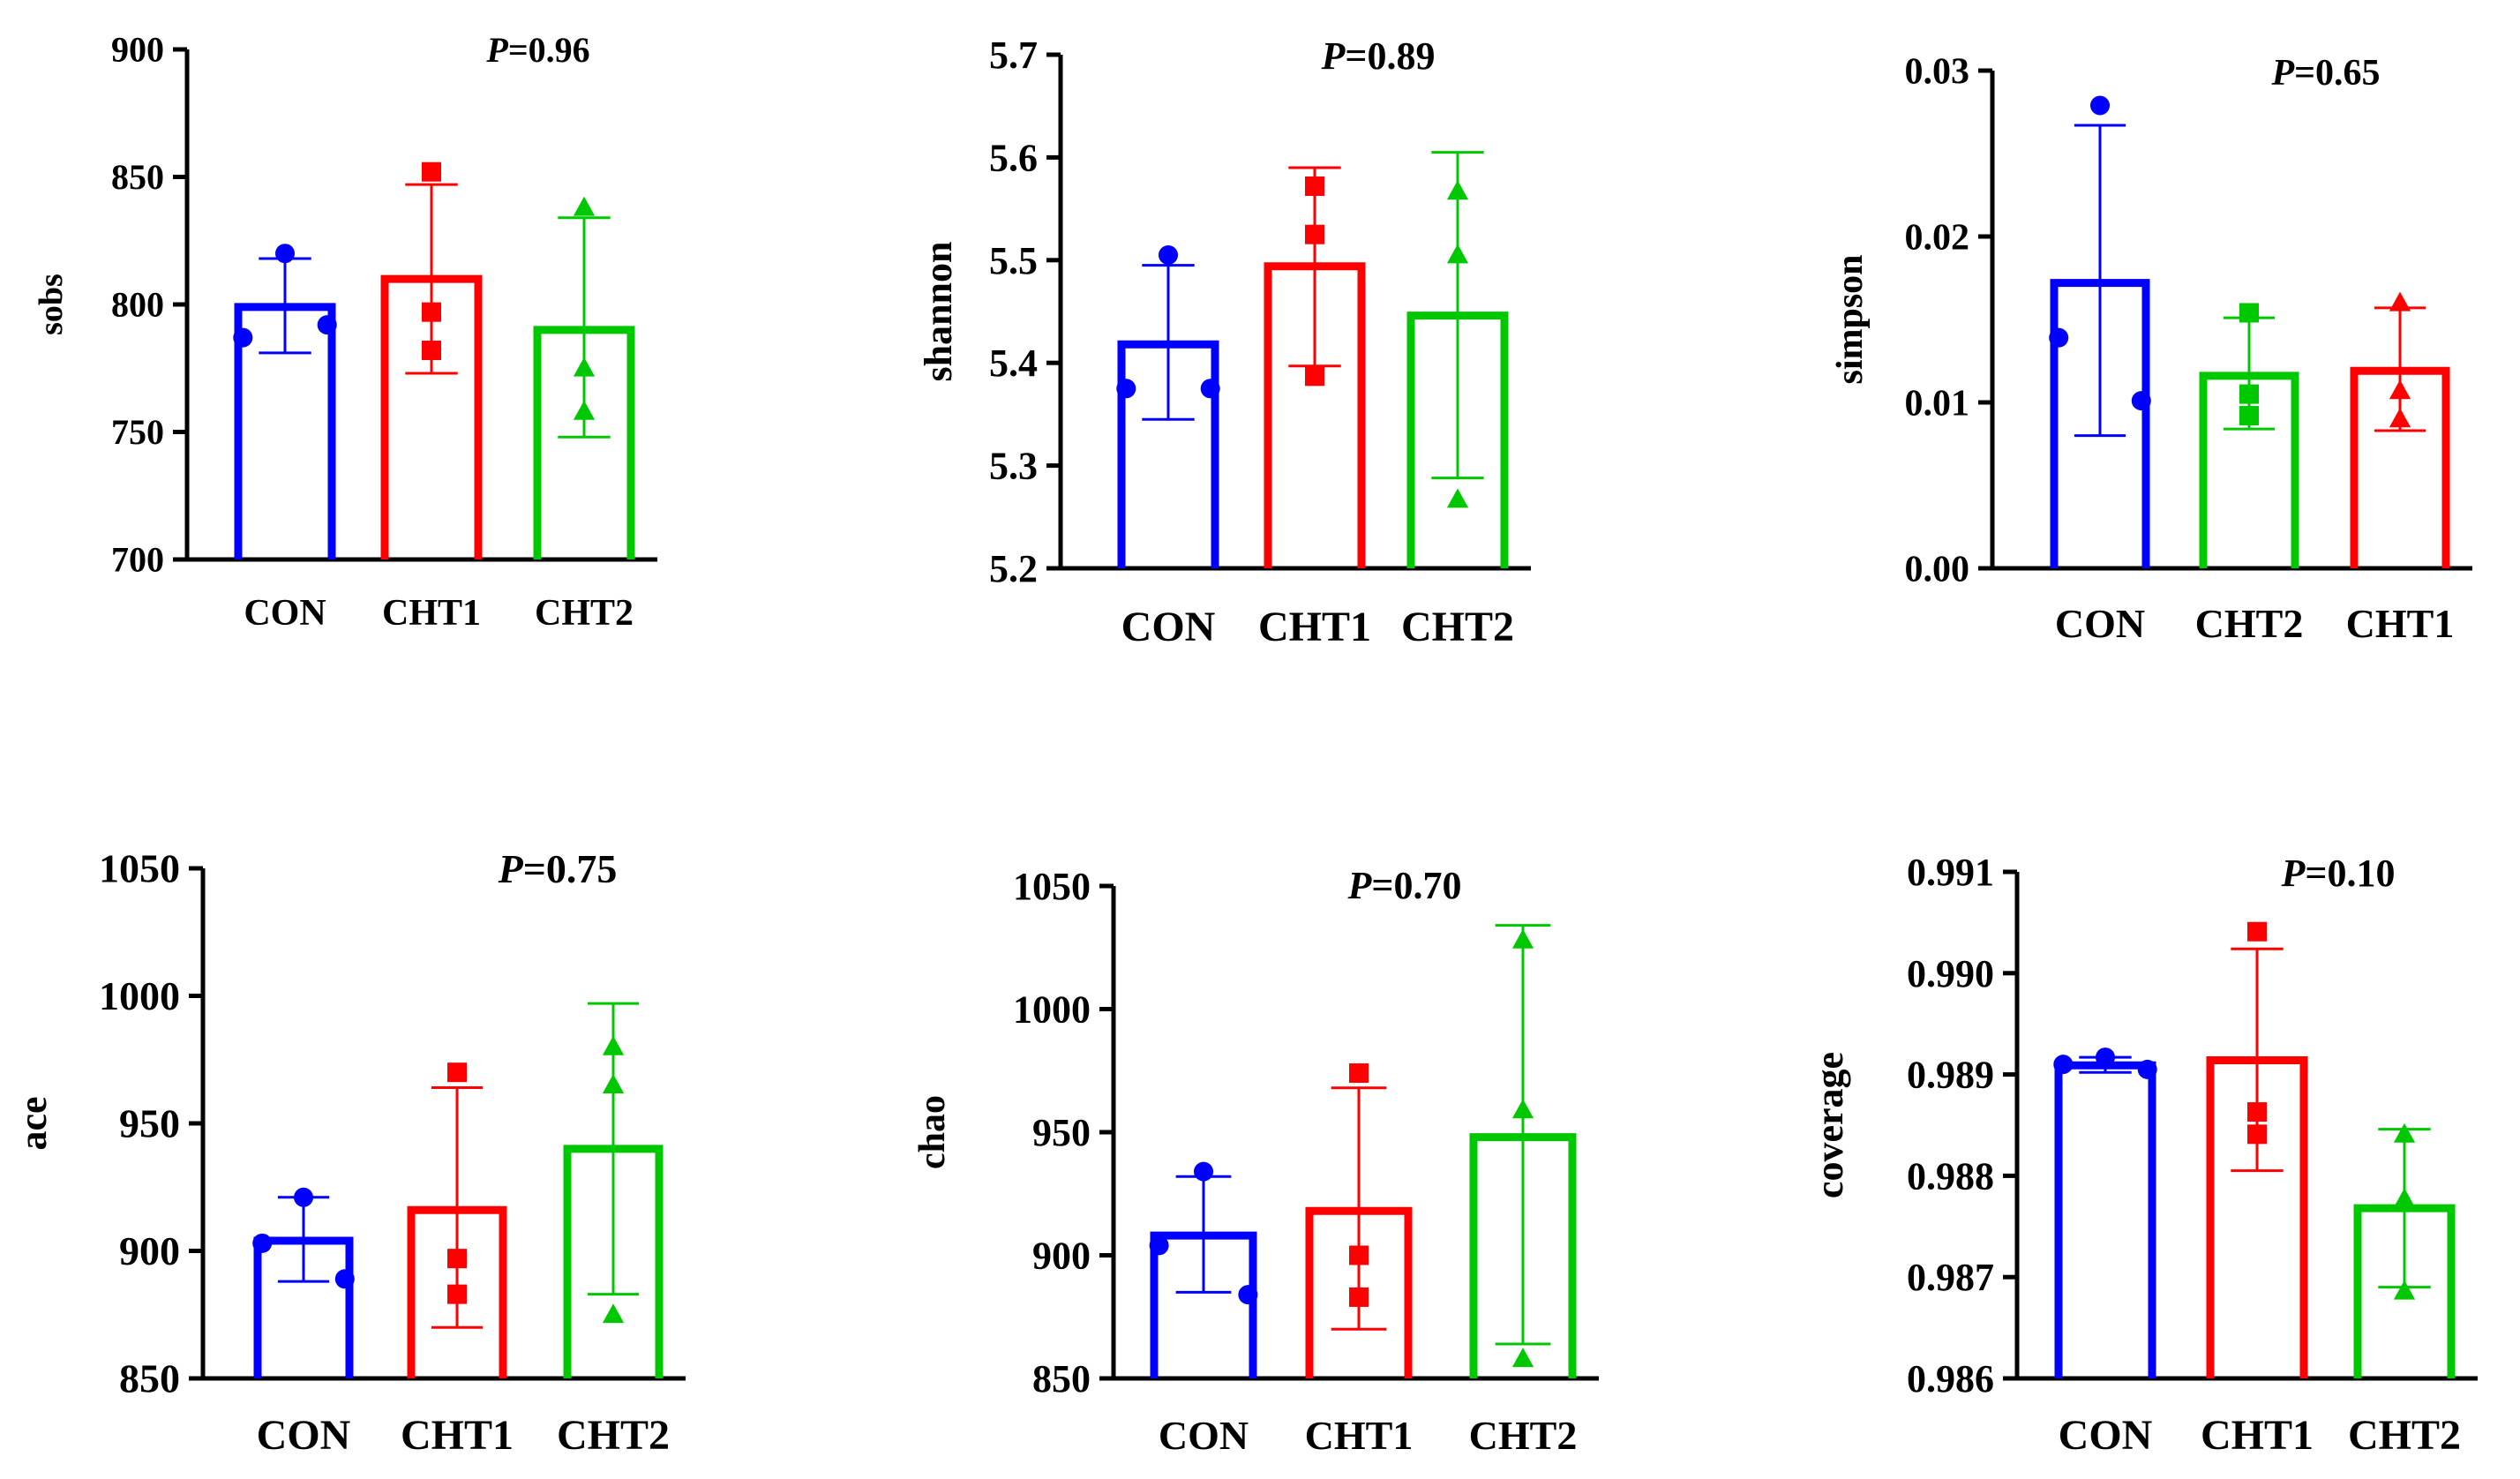 The width and height of the screenshot is (2520, 1479). Describe the element at coordinates (33, 1123) in the screenshot. I see `y-axis-label: ace` at that location.